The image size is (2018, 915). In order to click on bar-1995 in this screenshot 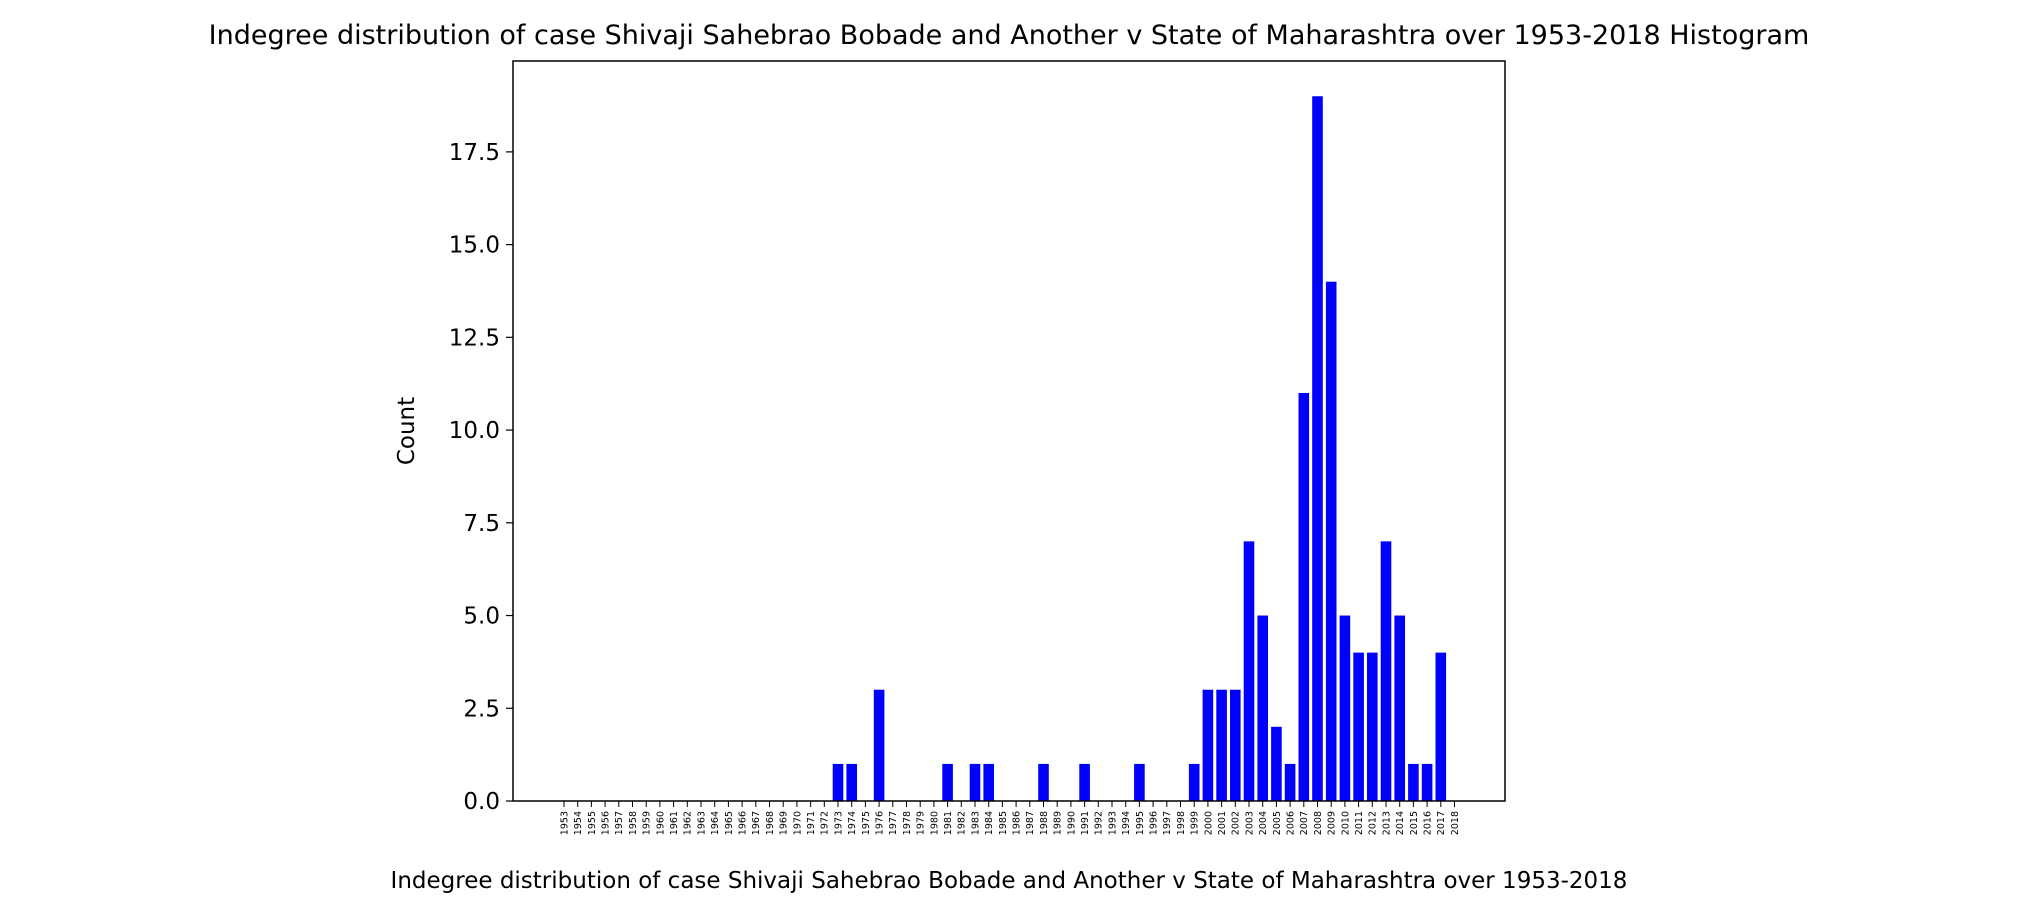, I will do `click(1139, 782)`.